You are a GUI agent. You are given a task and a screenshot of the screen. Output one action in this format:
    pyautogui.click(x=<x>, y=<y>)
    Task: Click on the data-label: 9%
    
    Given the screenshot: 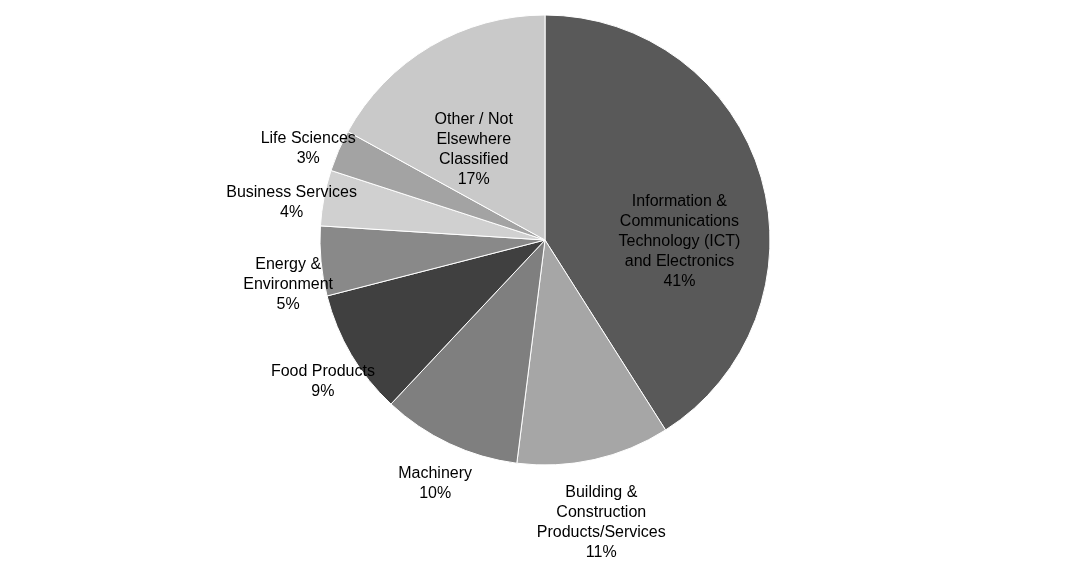 What is the action you would take?
    pyautogui.click(x=323, y=391)
    